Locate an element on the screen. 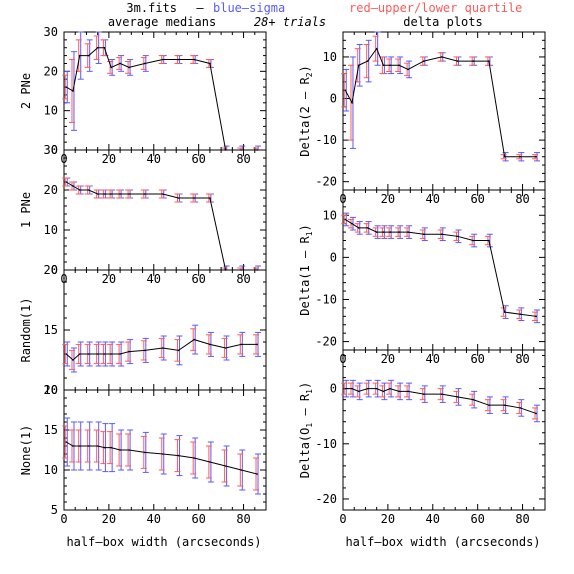 The height and width of the screenshot is (574, 574). y-axis-label: None(1) is located at coordinates (26, 450).